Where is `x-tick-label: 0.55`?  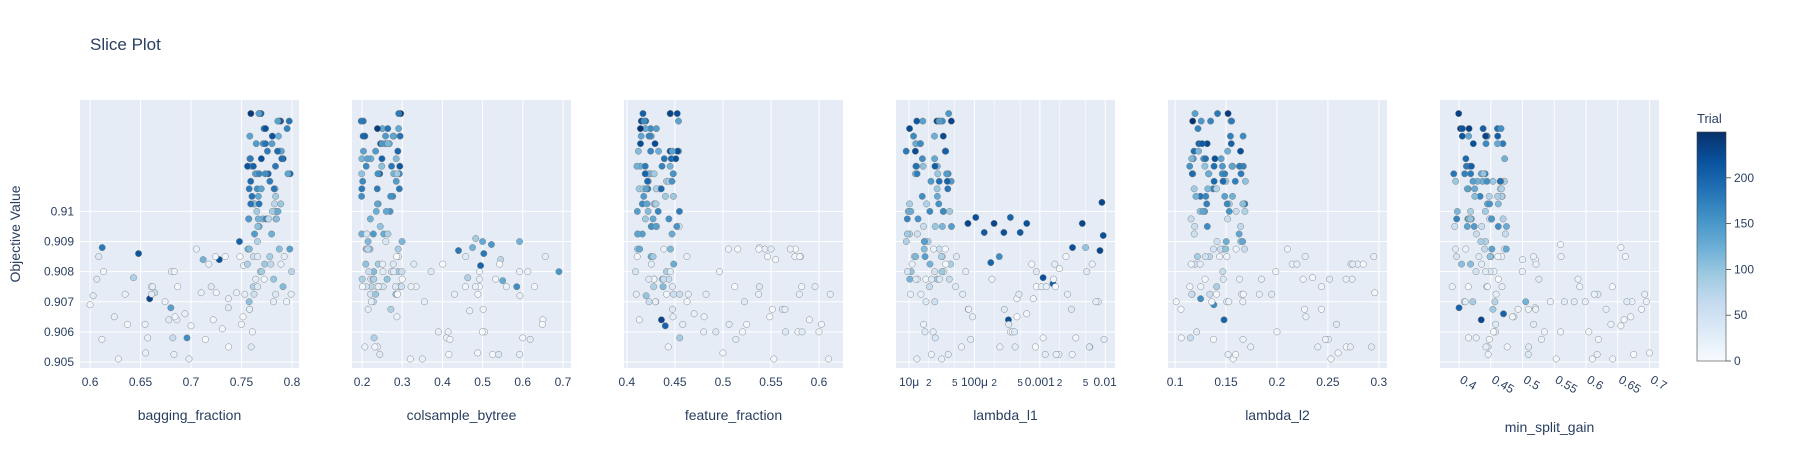
x-tick-label: 0.55 is located at coordinates (1567, 384).